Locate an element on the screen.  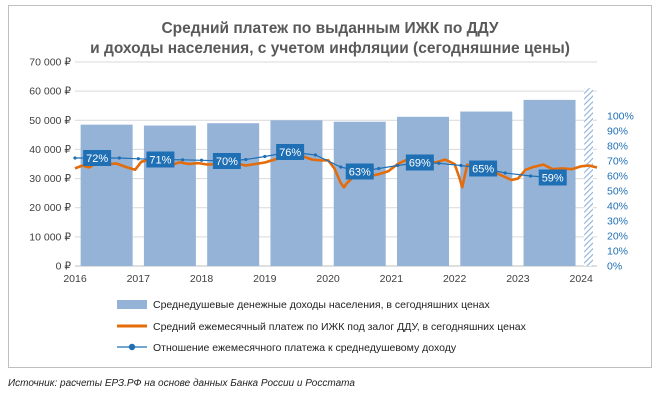
x-tick-label: 2019 is located at coordinates (265, 279).